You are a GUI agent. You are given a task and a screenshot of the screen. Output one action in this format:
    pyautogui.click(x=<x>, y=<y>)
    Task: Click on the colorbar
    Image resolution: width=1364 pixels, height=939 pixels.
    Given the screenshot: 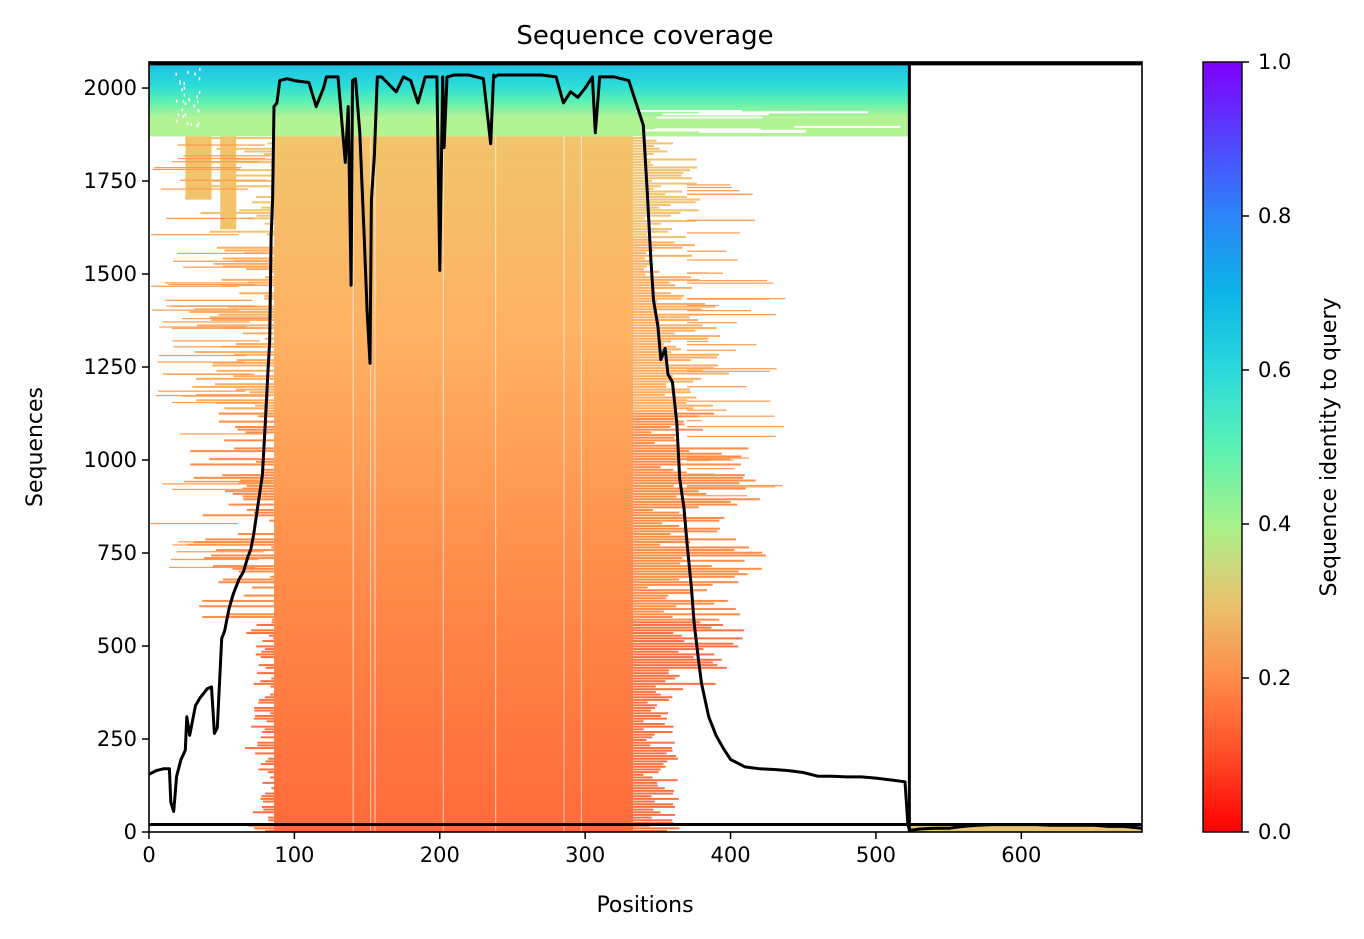 What is the action you would take?
    pyautogui.click(x=1222, y=447)
    